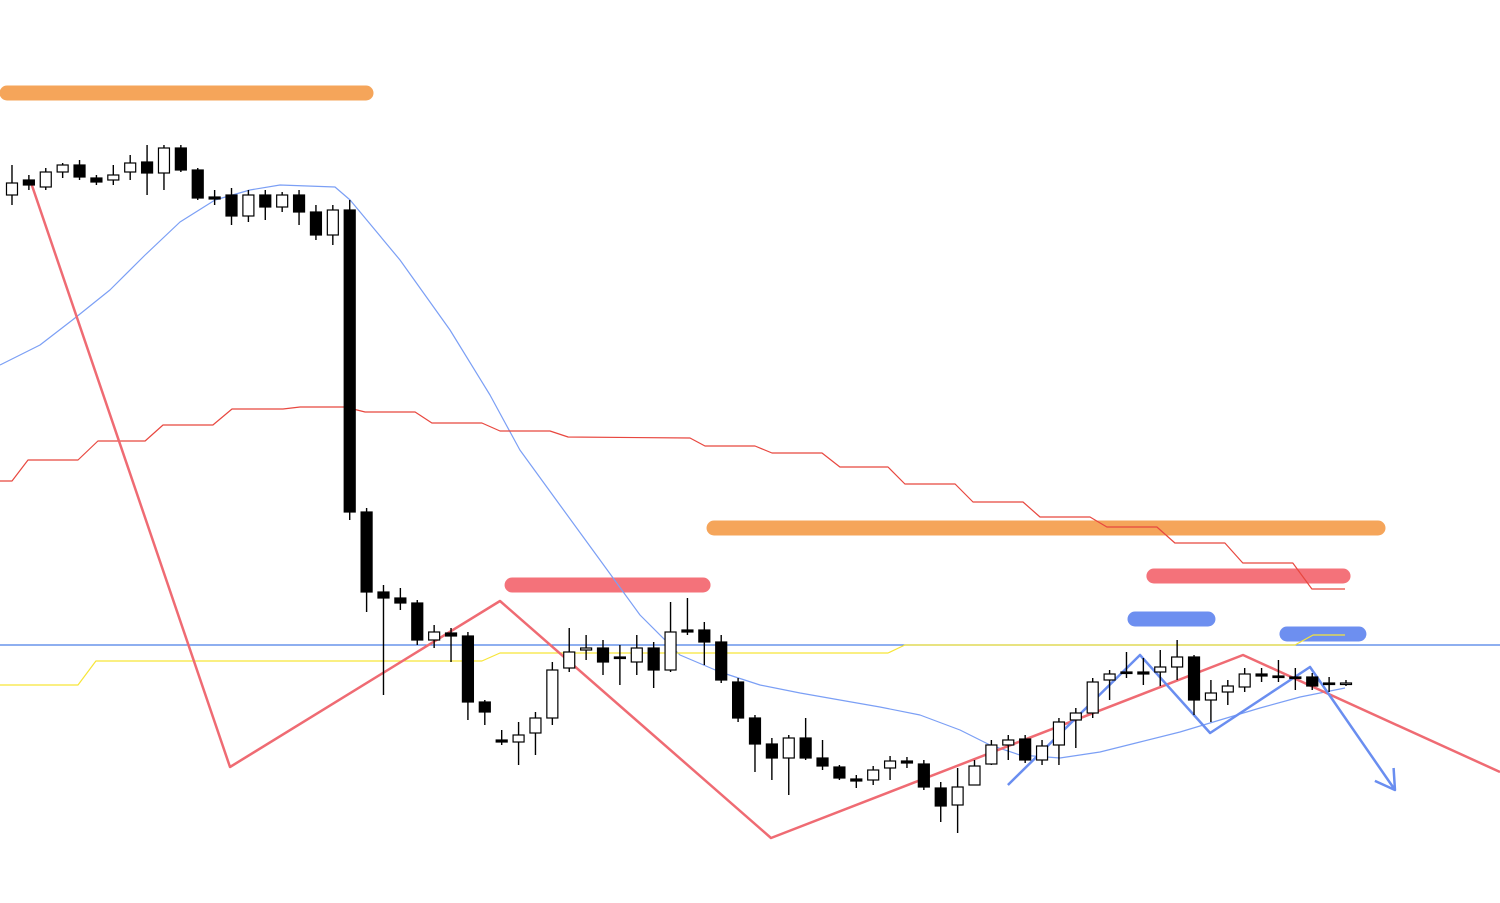 This screenshot has width=1500, height=903. I want to click on indicator-line, so click(672, 660).